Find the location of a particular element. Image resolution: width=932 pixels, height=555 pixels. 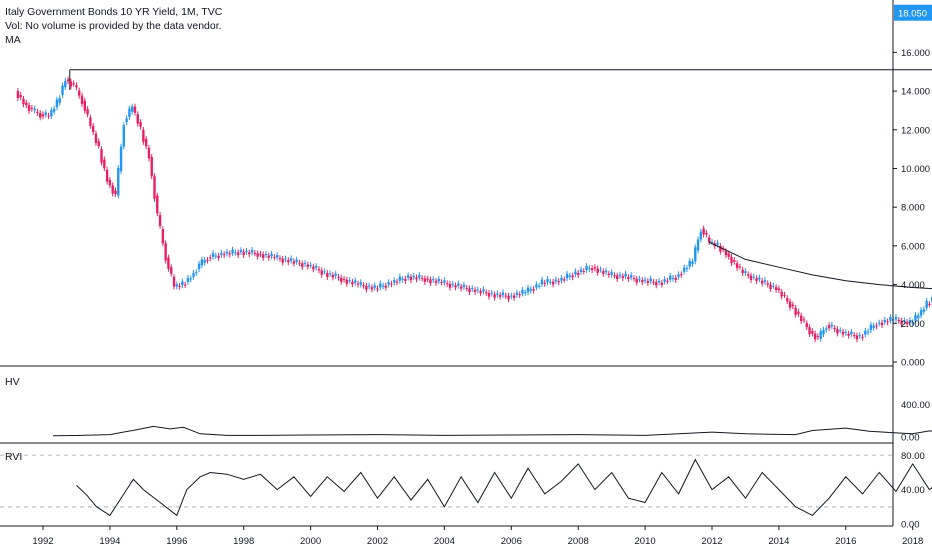

y-tick-label: 16.000 is located at coordinates (915, 53).